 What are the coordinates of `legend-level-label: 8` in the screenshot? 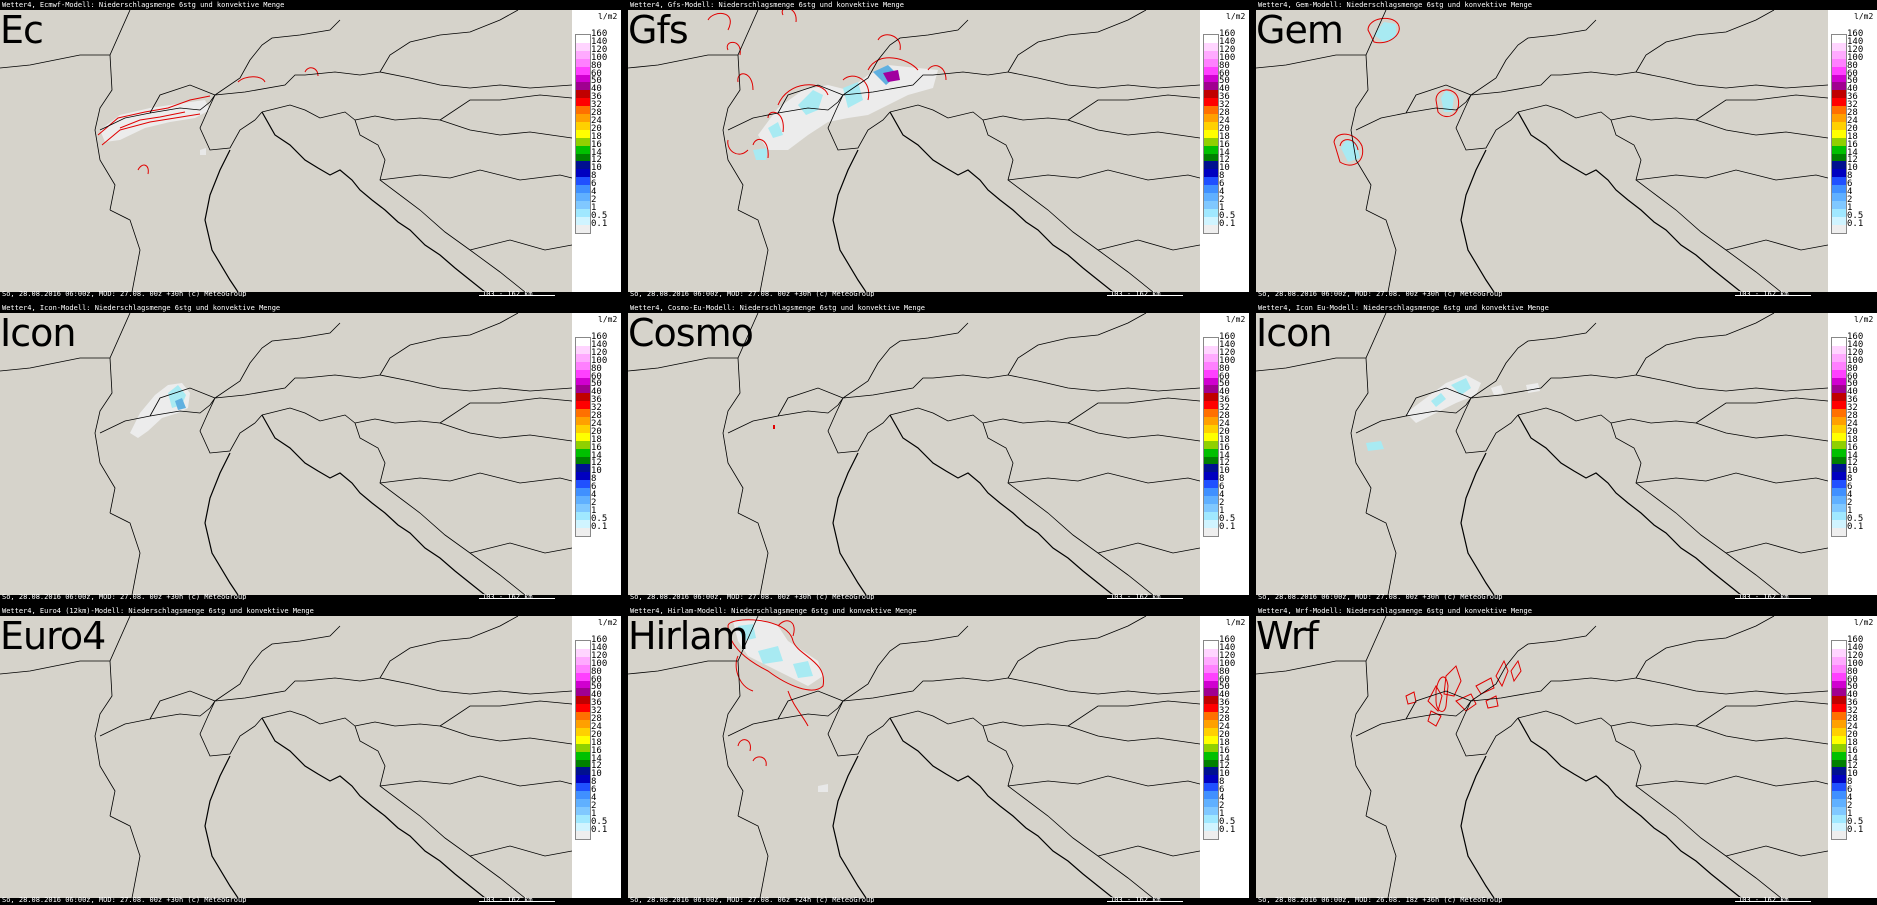 It's located at (594, 176).